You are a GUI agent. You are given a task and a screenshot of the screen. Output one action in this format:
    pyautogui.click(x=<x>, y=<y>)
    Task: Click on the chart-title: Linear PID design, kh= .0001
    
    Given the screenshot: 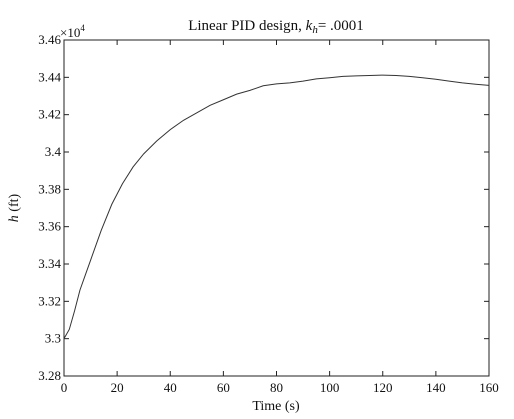 What is the action you would take?
    pyautogui.click(x=276, y=27)
    